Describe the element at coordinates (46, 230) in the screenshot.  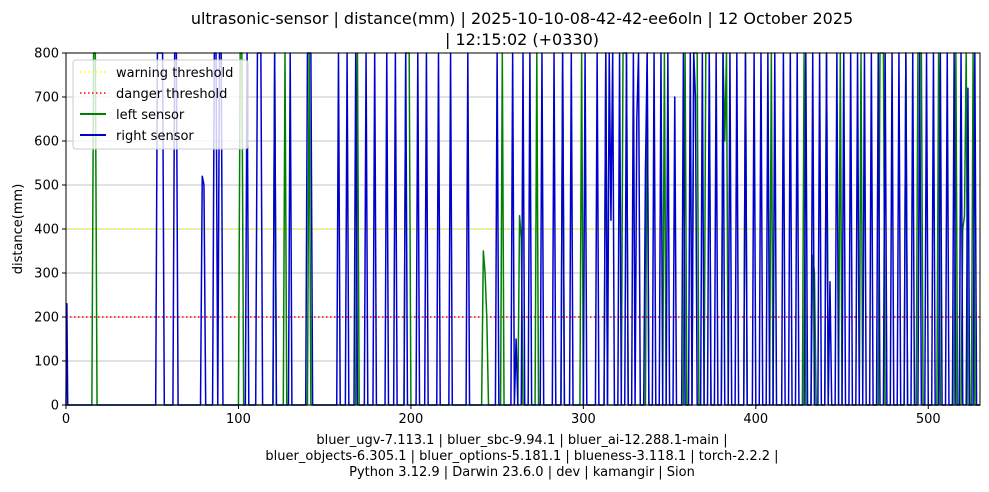
I see `y-tick-label-400: 400` at that location.